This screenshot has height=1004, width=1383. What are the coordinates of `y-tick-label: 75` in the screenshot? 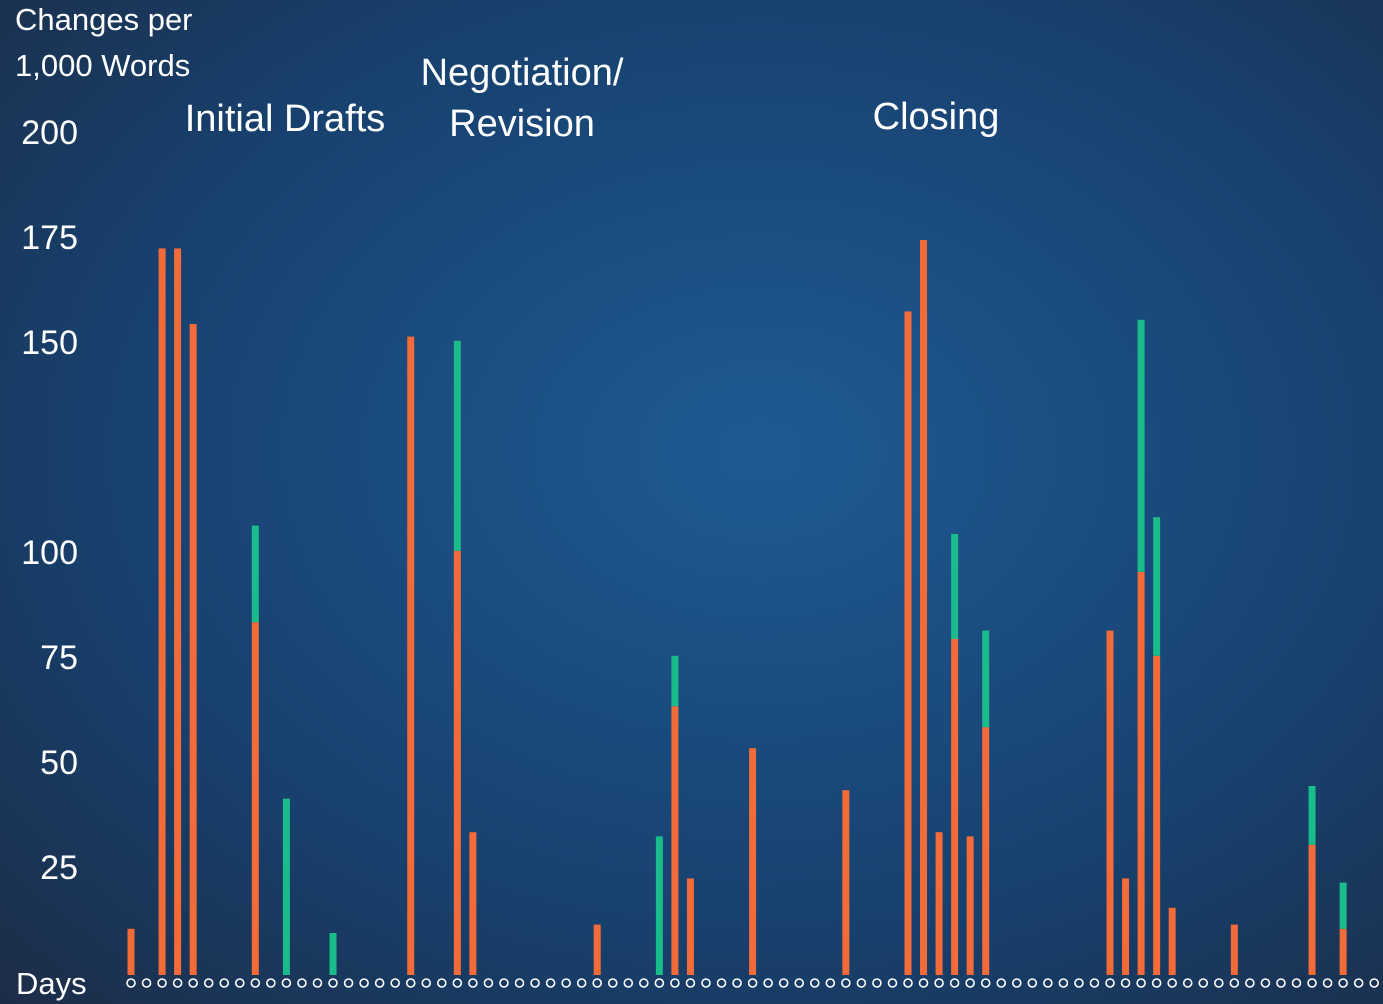 It's located at (59, 658).